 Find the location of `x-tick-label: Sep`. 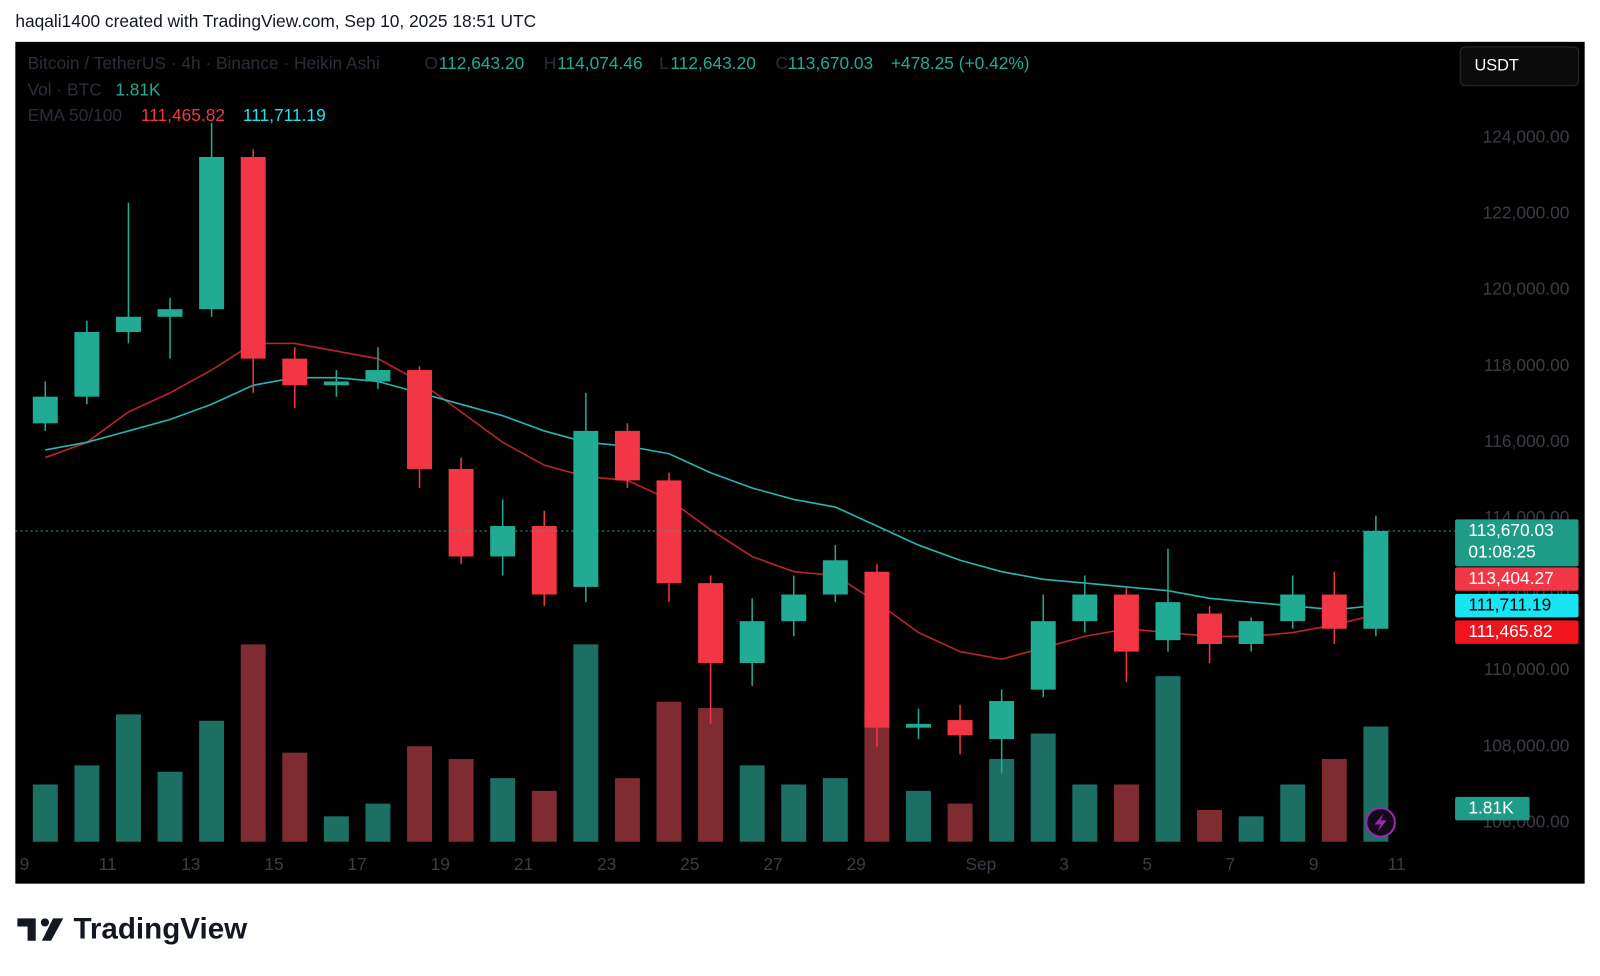

x-tick-label: Sep is located at coordinates (980, 864).